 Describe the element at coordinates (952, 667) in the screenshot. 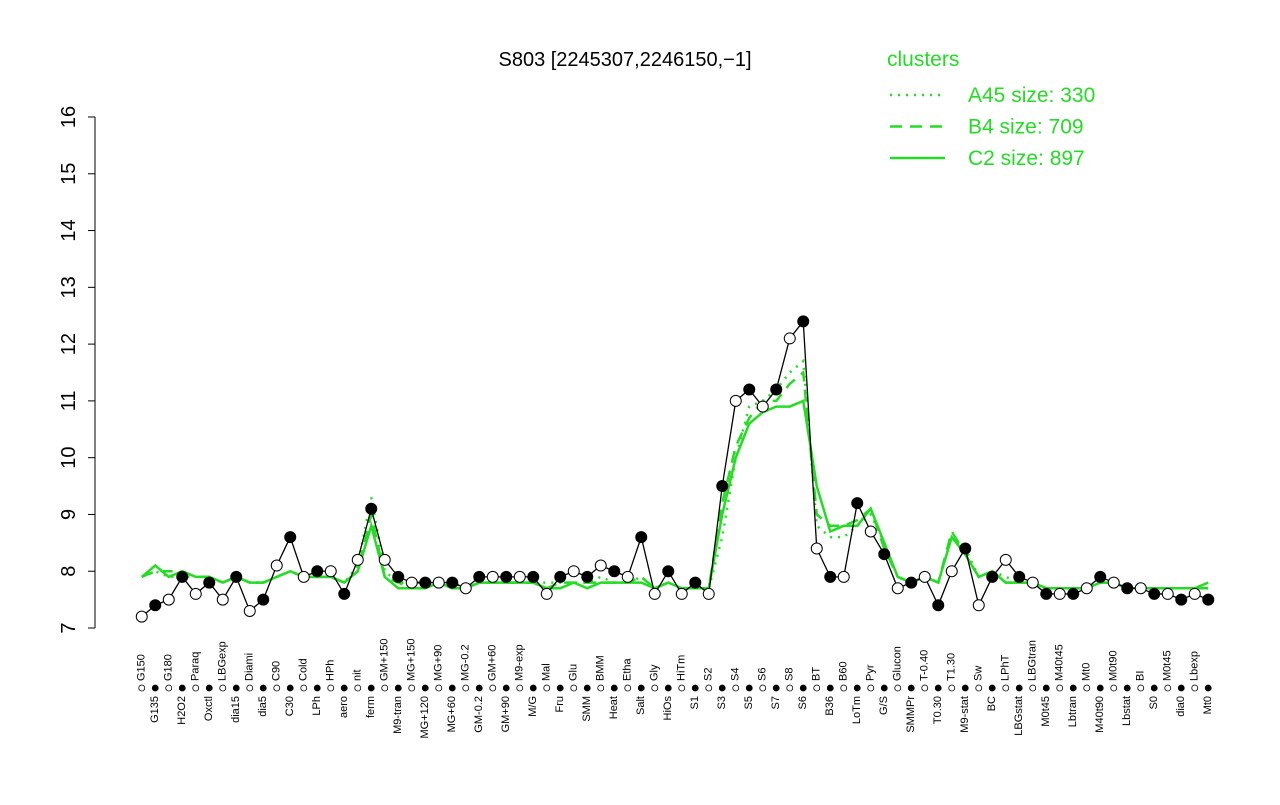

I see `x-tick-label: T1.30` at that location.